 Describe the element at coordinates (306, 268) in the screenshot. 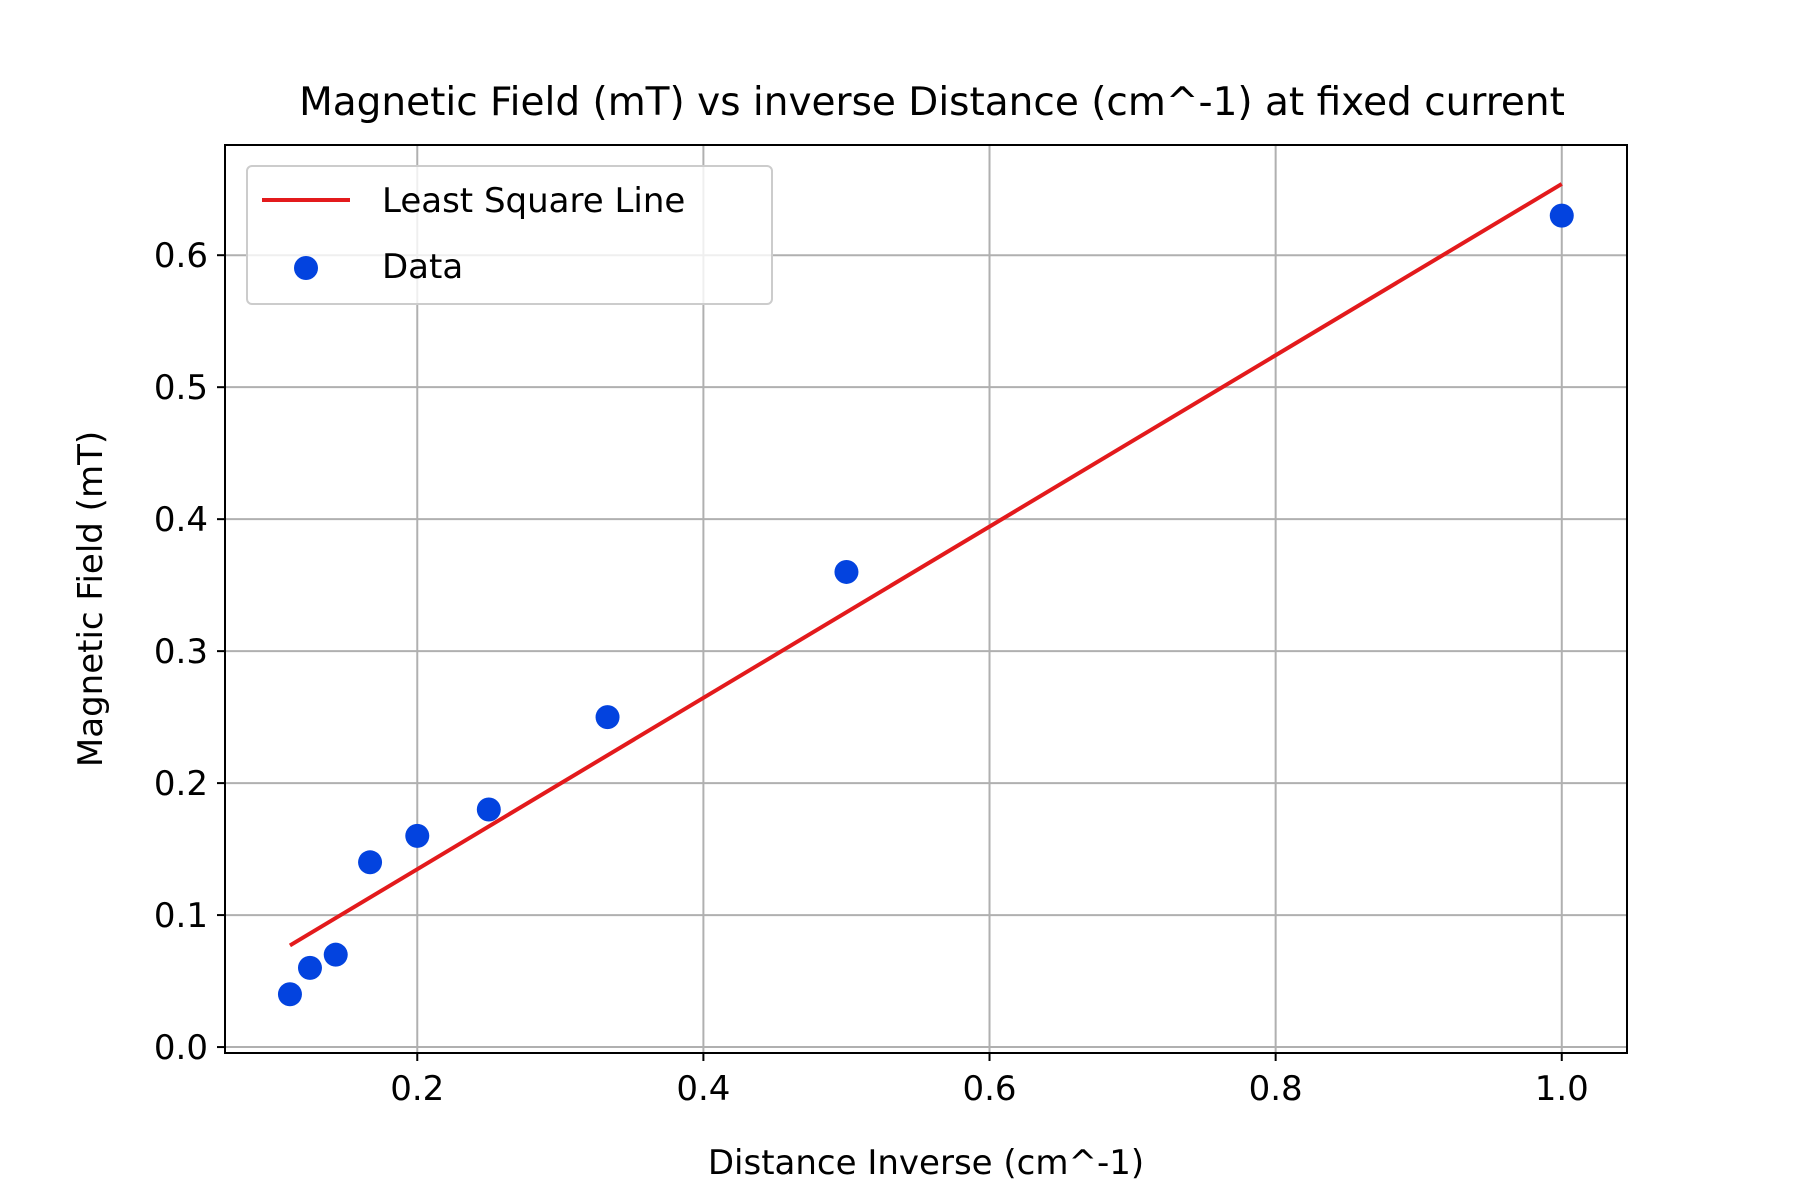

I see `legend-marker-swatch` at that location.